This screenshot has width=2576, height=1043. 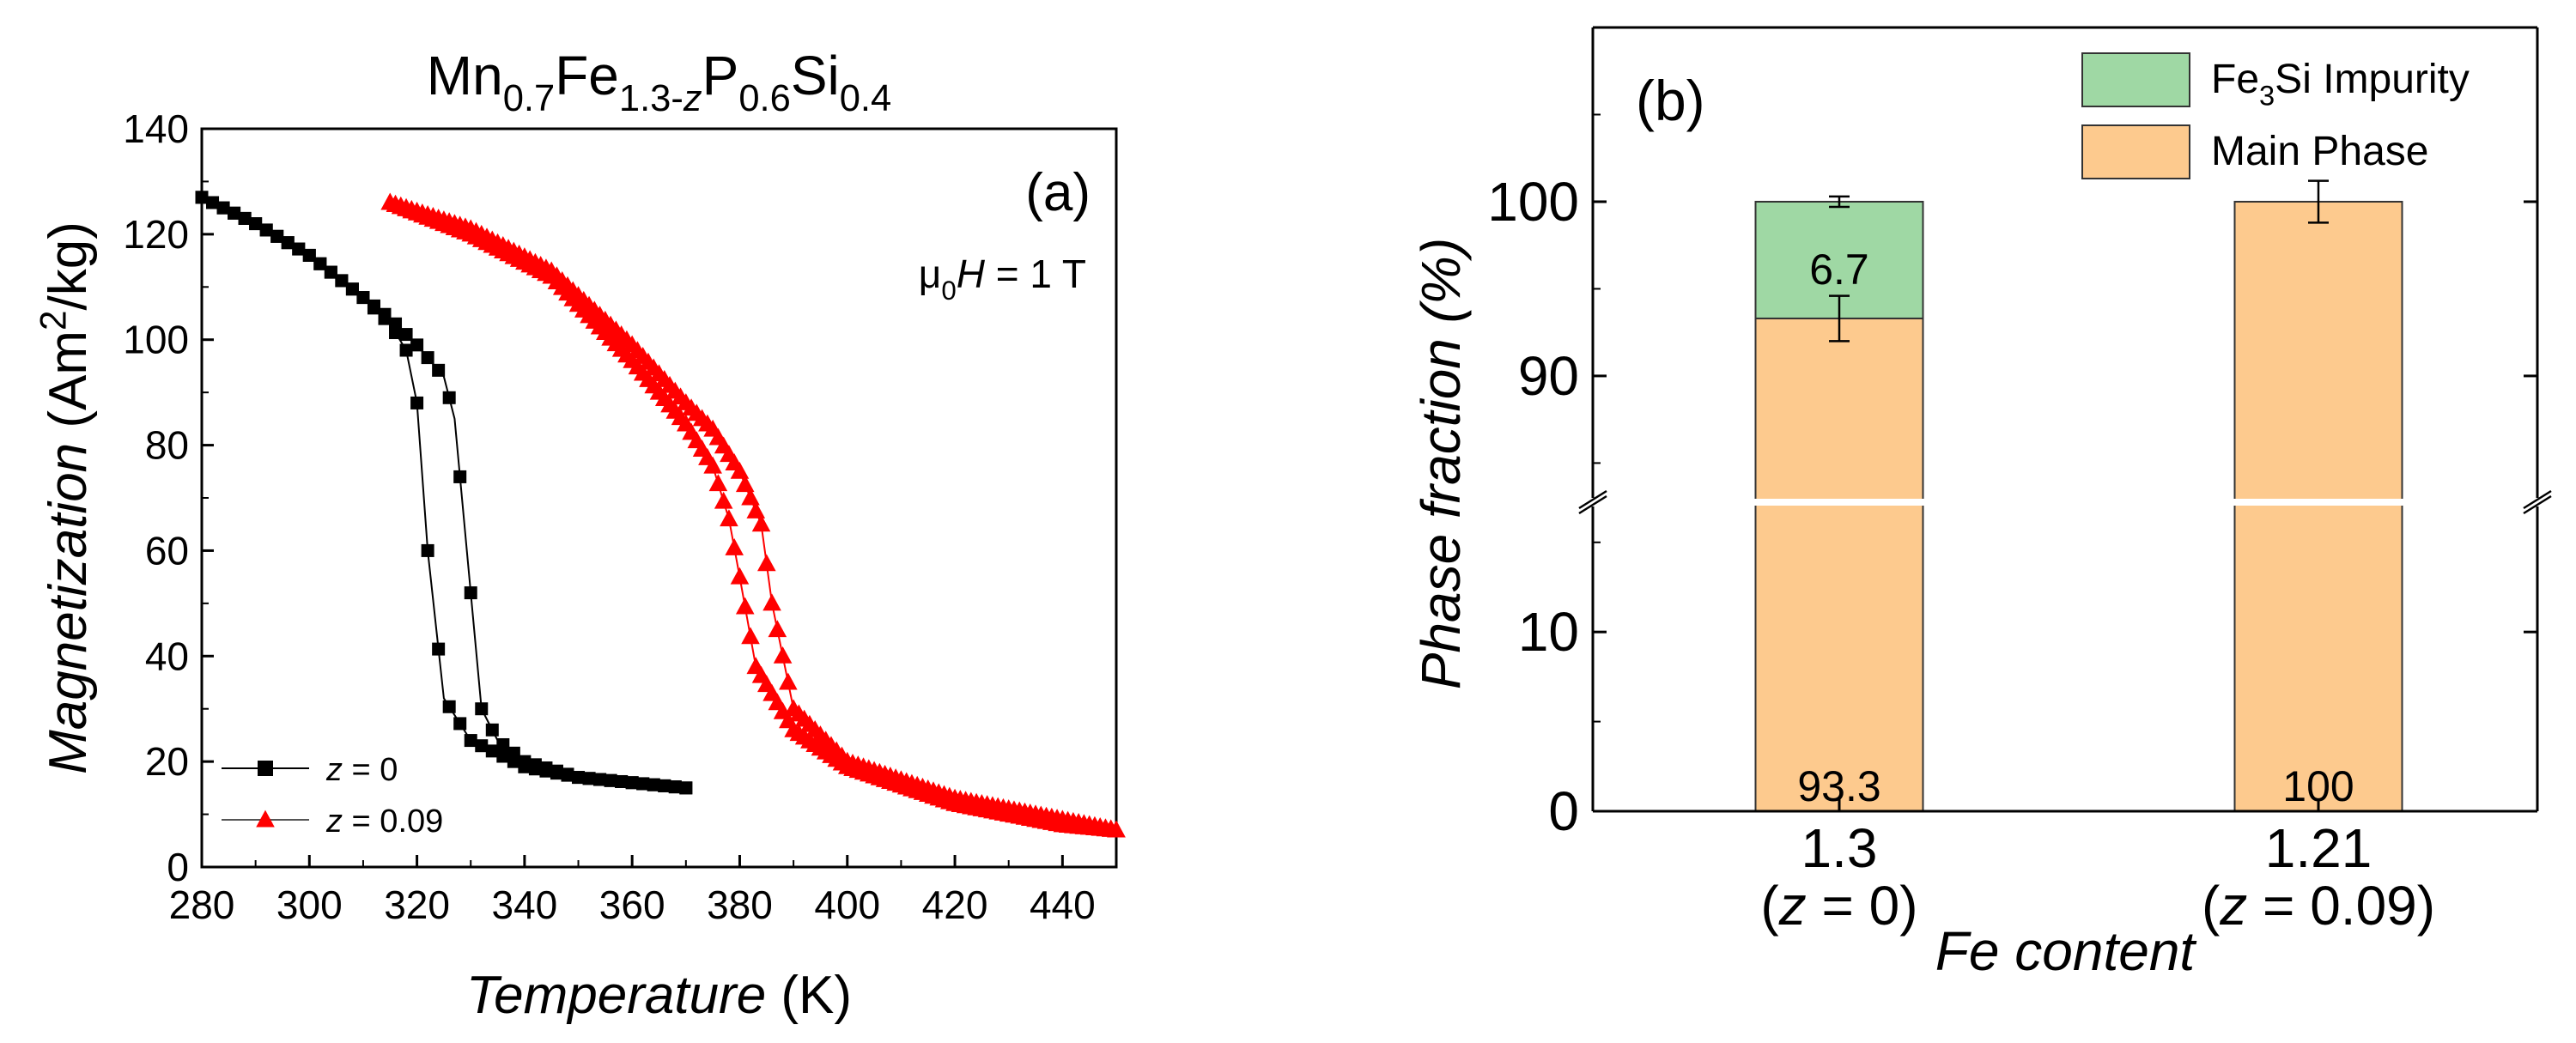 I want to click on x-tick-label: 340, so click(x=525, y=905).